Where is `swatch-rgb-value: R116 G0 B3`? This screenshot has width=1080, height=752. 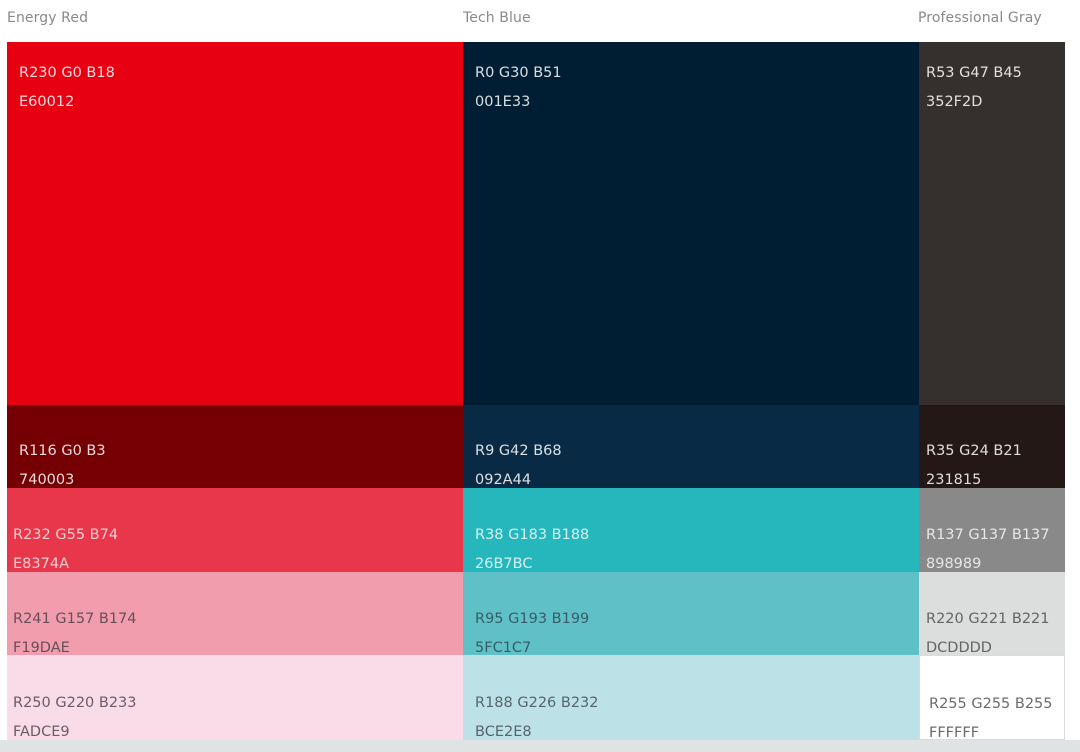 swatch-rgb-value: R116 G0 B3 is located at coordinates (62, 451).